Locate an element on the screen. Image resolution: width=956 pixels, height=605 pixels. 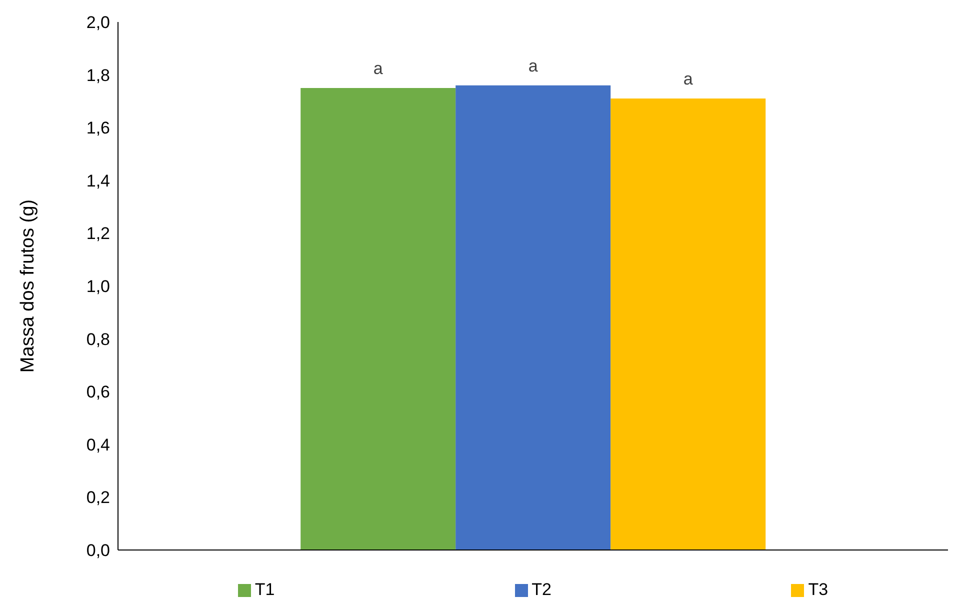
y-tick-label: 1,4 is located at coordinates (98, 180).